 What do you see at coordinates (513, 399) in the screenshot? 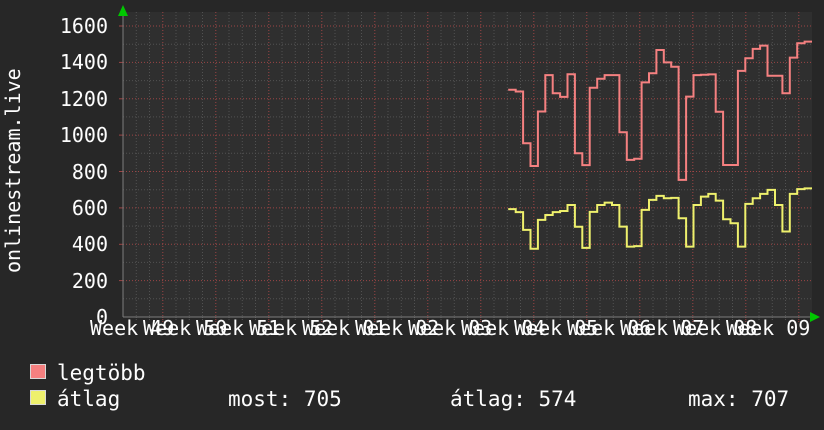
I see `stat-atlag: átlag: 574` at bounding box center [513, 399].